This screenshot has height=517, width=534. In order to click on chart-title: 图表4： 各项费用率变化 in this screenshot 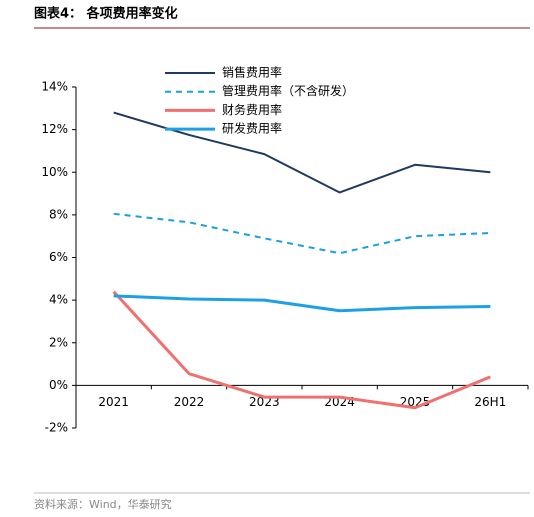, I will do `click(106, 14)`.